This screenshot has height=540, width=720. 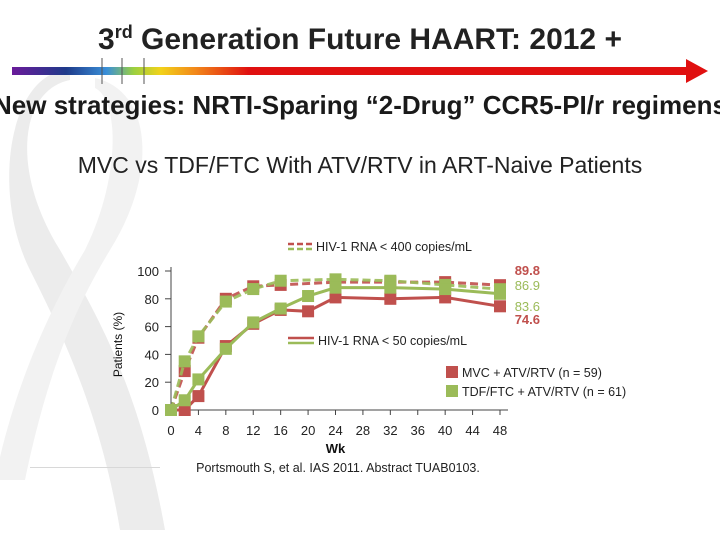 I want to click on x-axis-title: Wk, so click(x=336, y=448).